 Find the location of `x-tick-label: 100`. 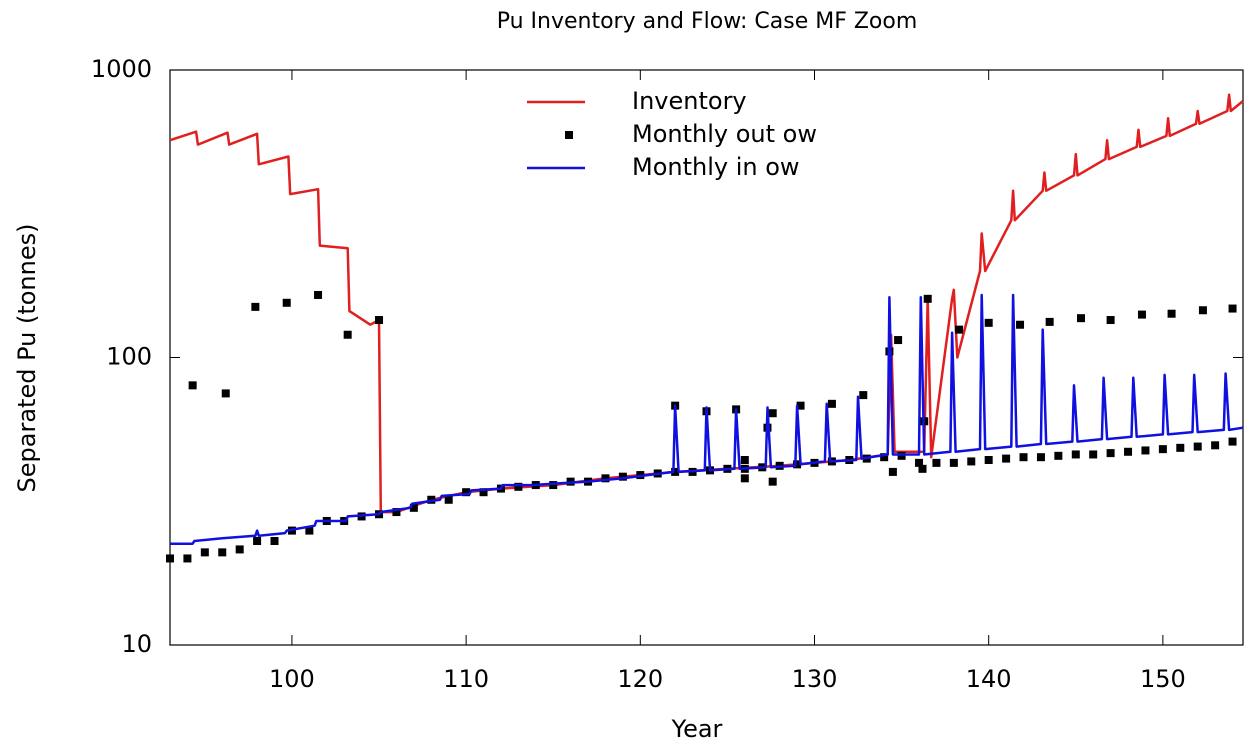

x-tick-label: 100 is located at coordinates (292, 679).